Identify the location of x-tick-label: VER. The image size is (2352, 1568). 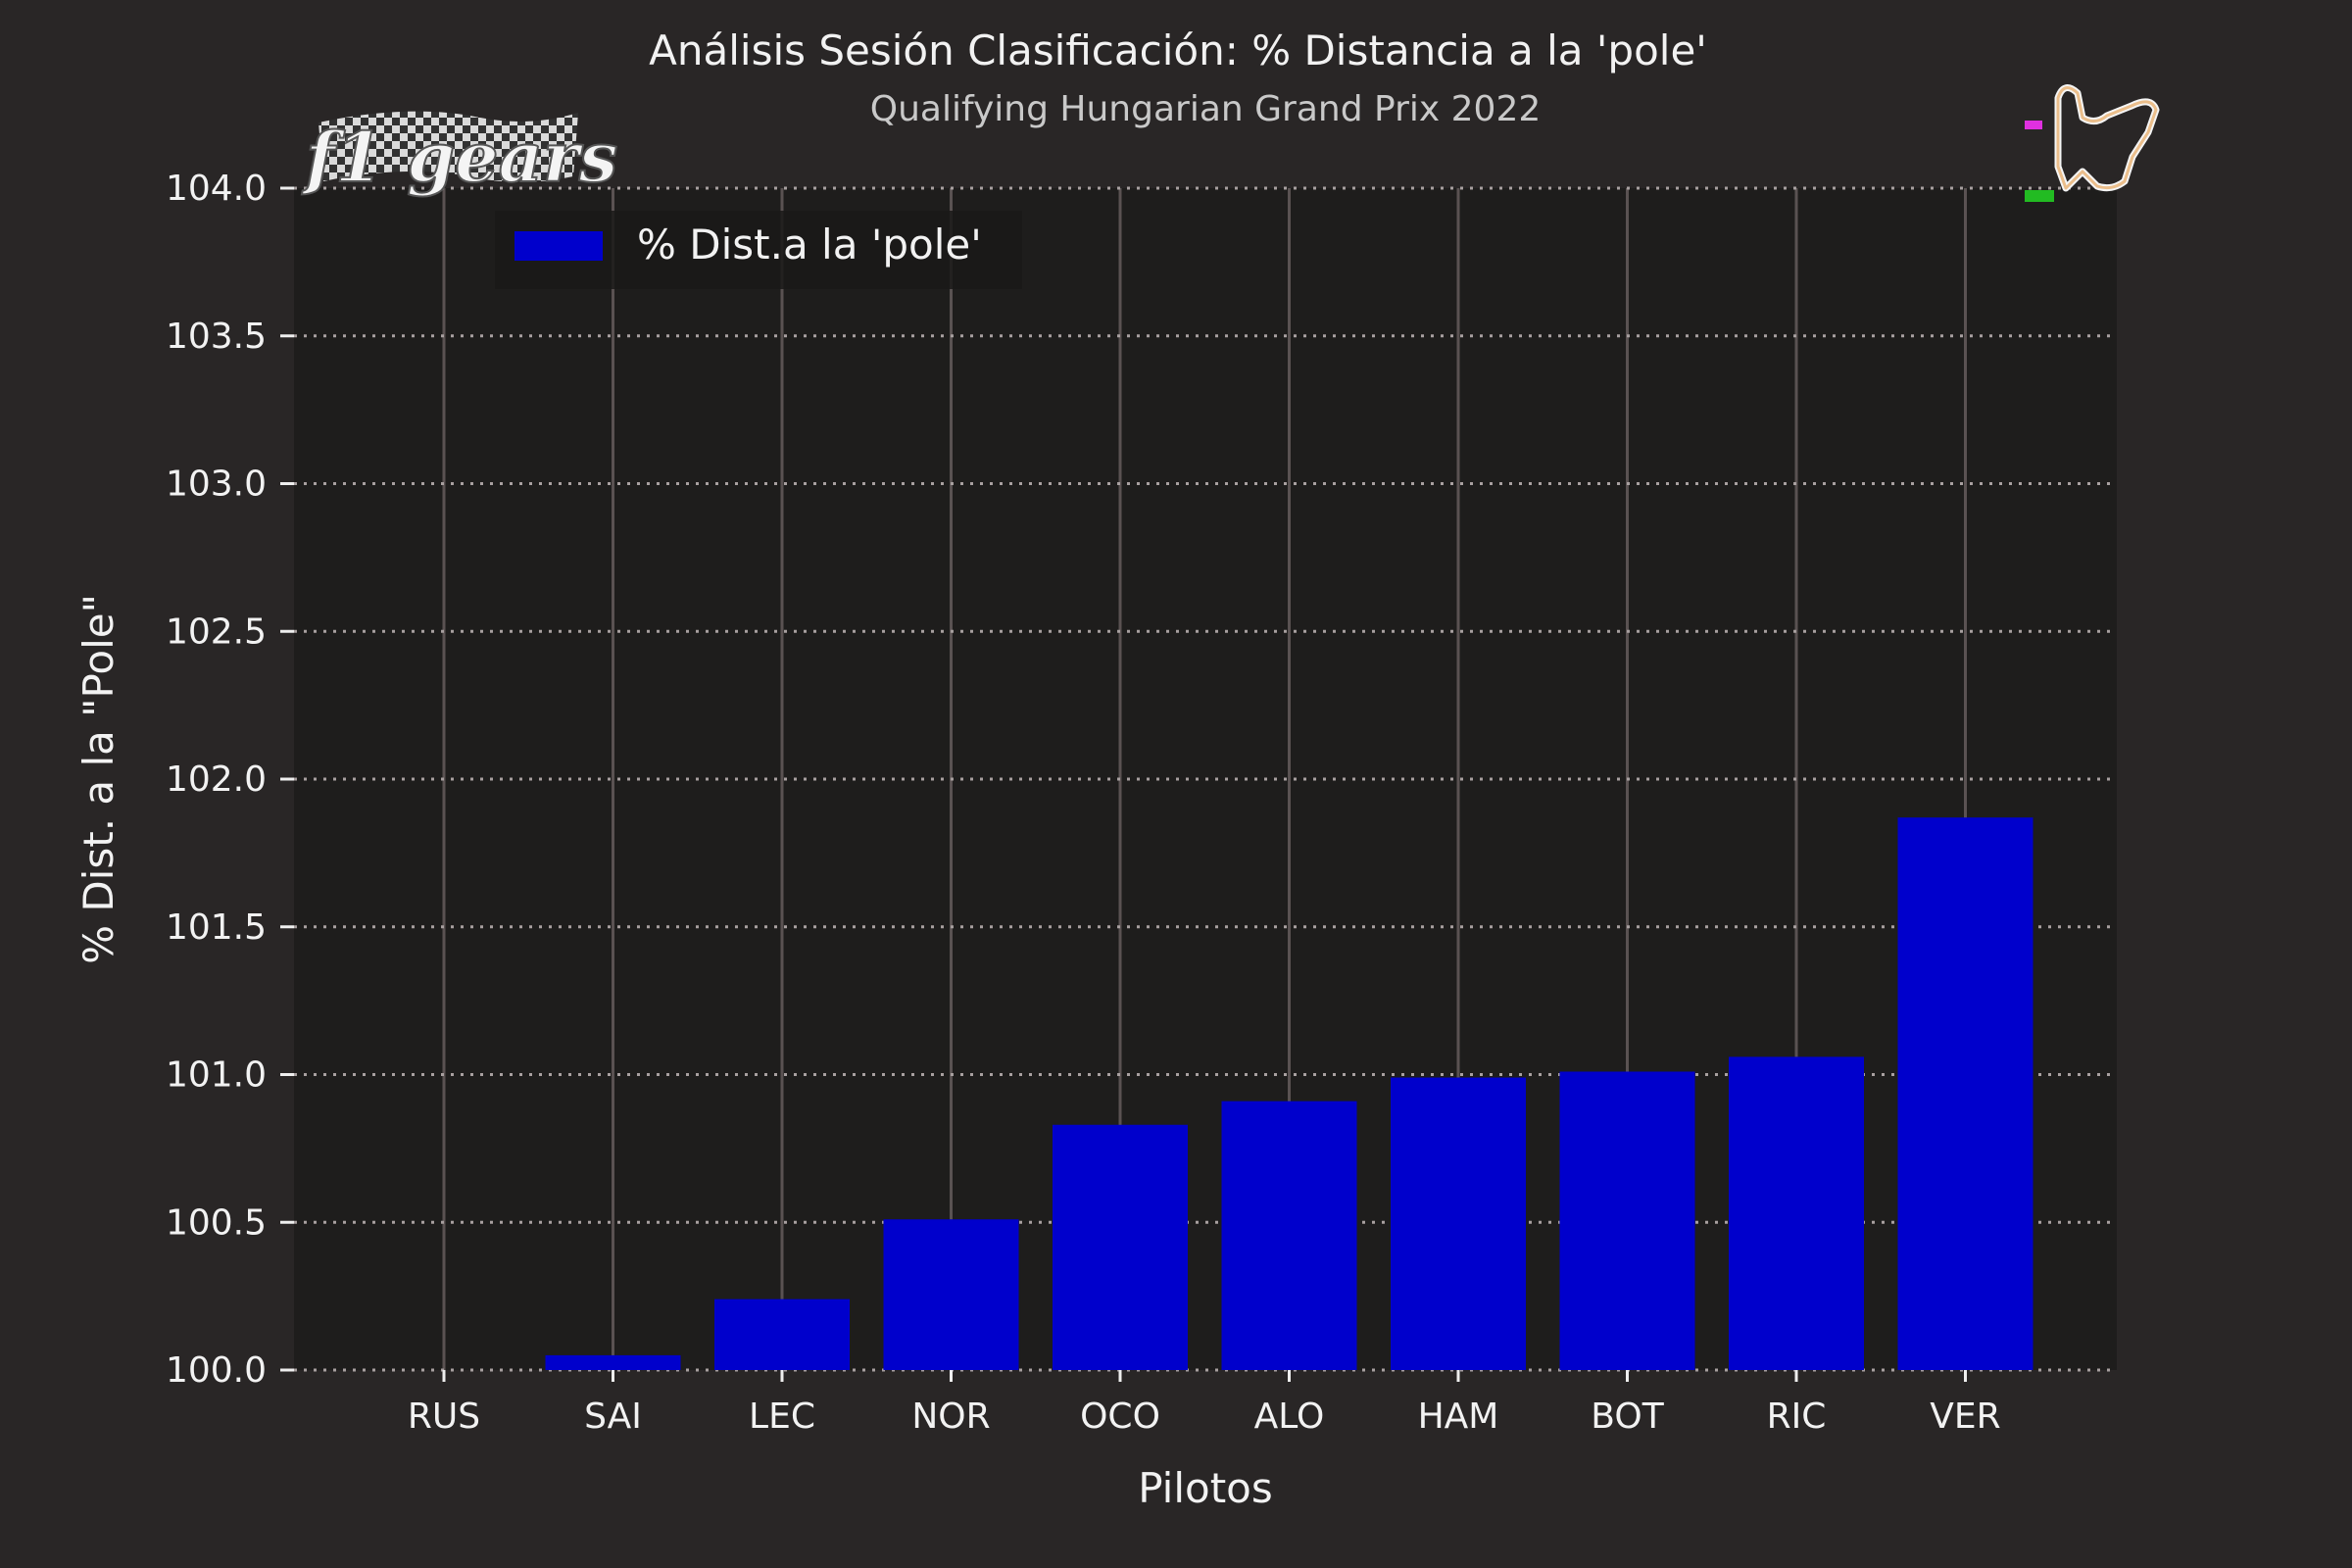
(1965, 1416).